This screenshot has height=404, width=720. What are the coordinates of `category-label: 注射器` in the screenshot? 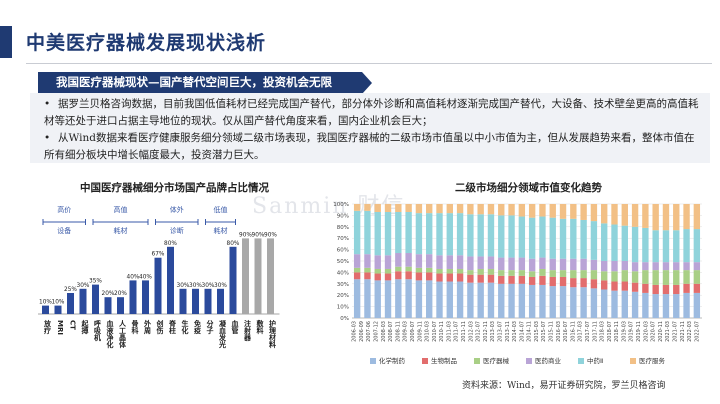 It's located at (247, 330).